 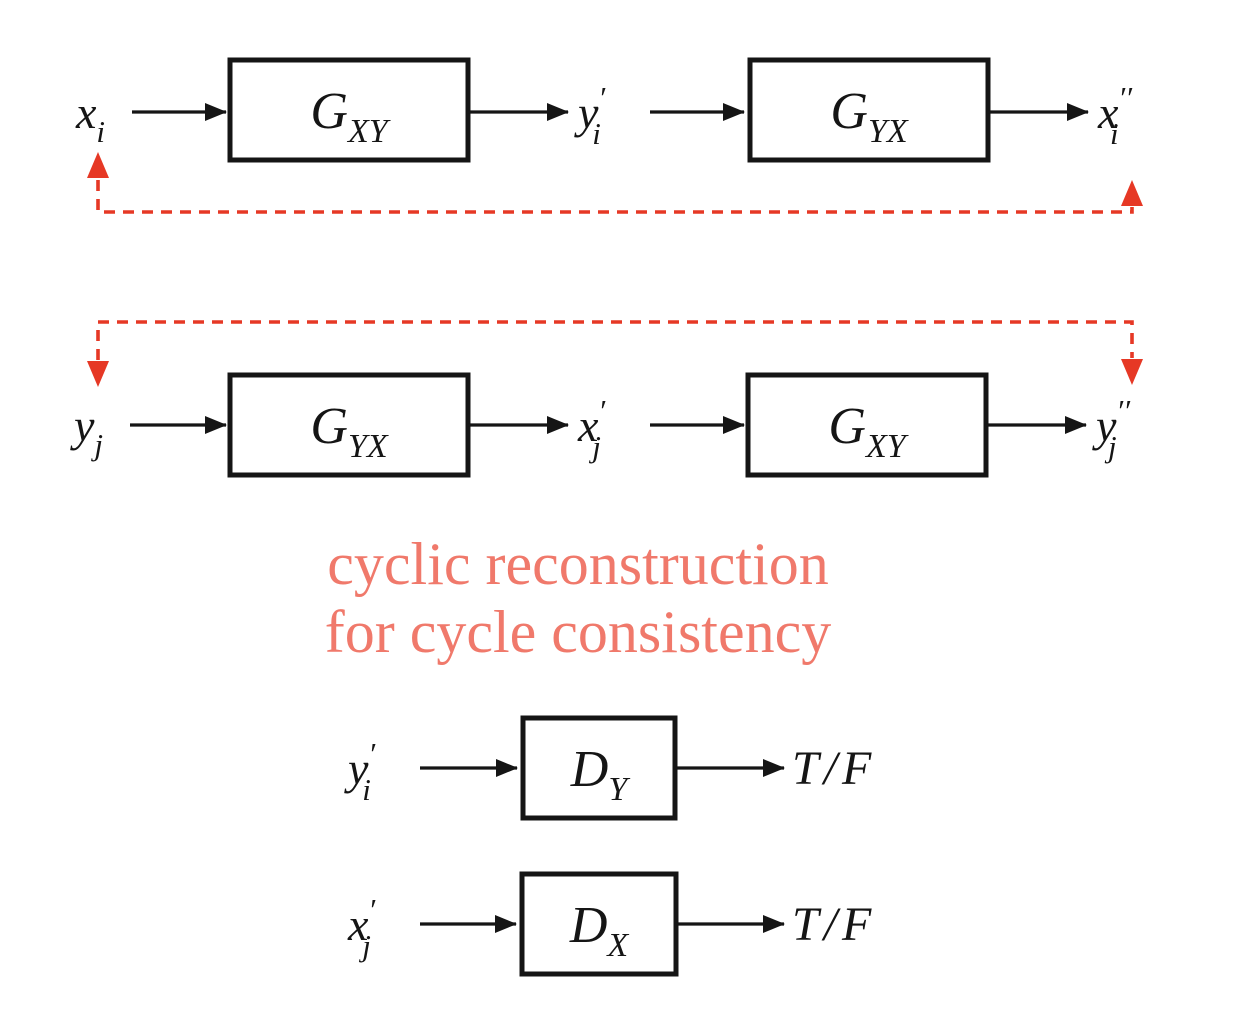 What do you see at coordinates (349, 431) in the screenshot?
I see `row2-gen1-label: GYX` at bounding box center [349, 431].